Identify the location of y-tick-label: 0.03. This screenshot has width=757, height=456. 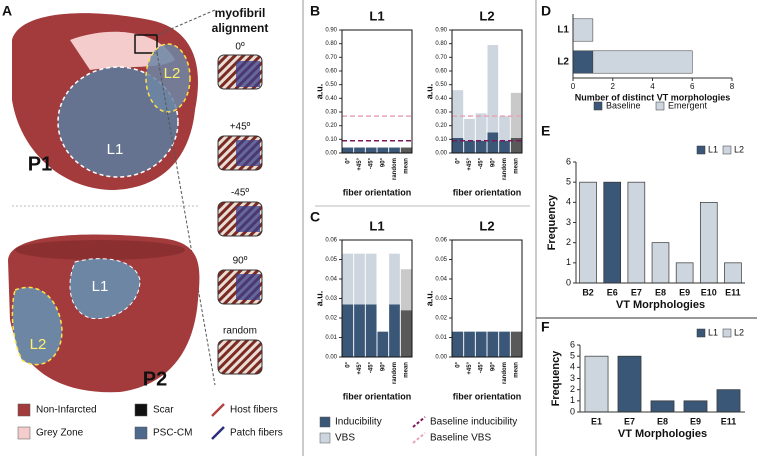
(331, 299).